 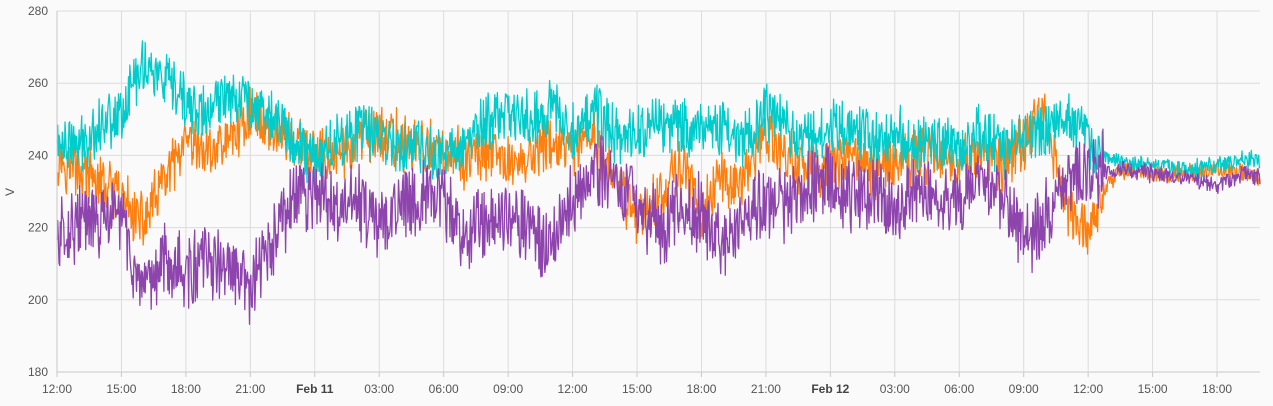 What do you see at coordinates (38, 155) in the screenshot?
I see `y-tick-label: 240` at bounding box center [38, 155].